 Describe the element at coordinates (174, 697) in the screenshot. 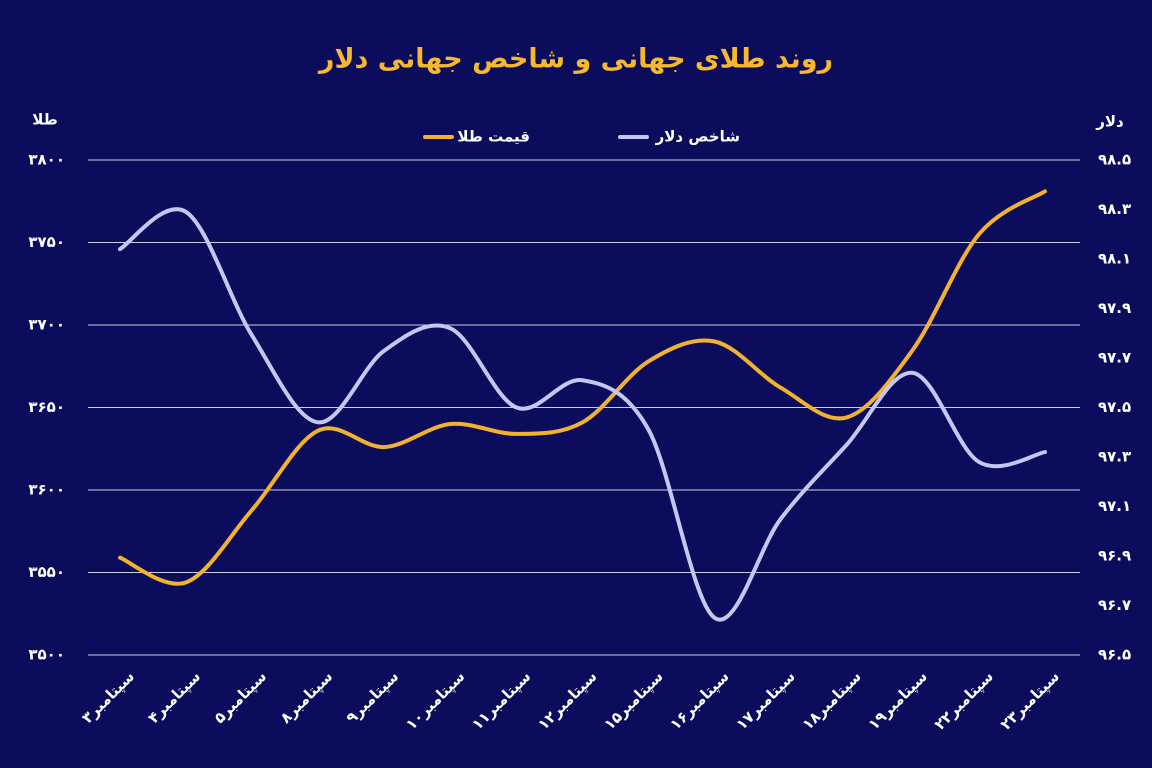

I see `x-tick-label: ۴سپتامبر` at that location.